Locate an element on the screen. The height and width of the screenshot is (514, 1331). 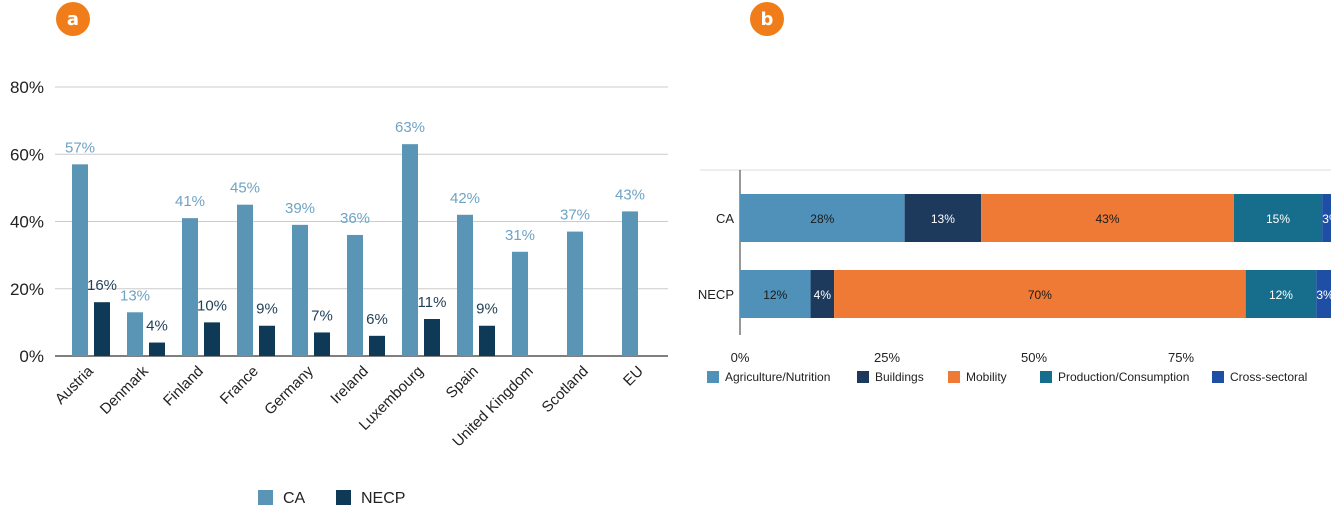
panel-a-badge: a is located at coordinates (73, 19).